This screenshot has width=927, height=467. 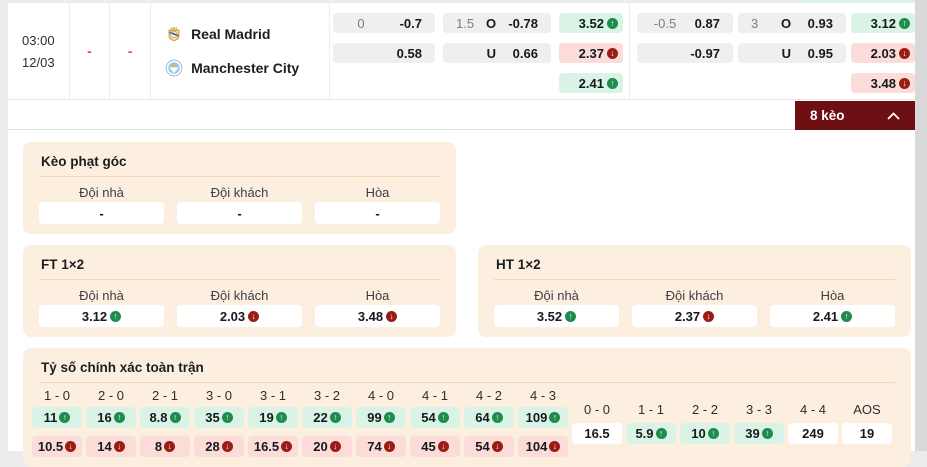 I want to click on score-label: 0 - 0, so click(x=596, y=409).